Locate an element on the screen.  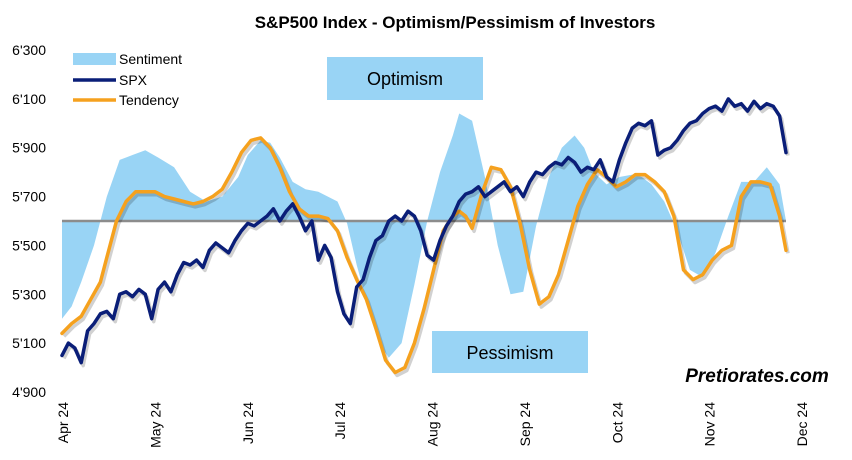
y-tick-label: 5'700 is located at coordinates (29, 197).